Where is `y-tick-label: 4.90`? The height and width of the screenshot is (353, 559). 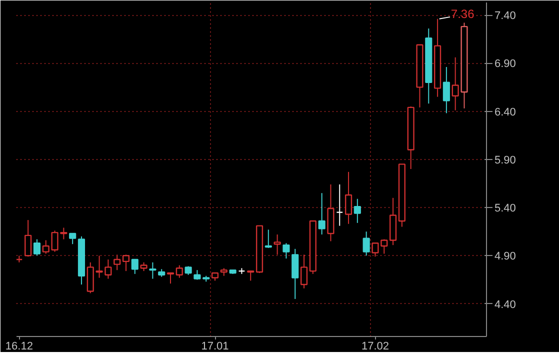
y-tick-label: 4.90 is located at coordinates (505, 256).